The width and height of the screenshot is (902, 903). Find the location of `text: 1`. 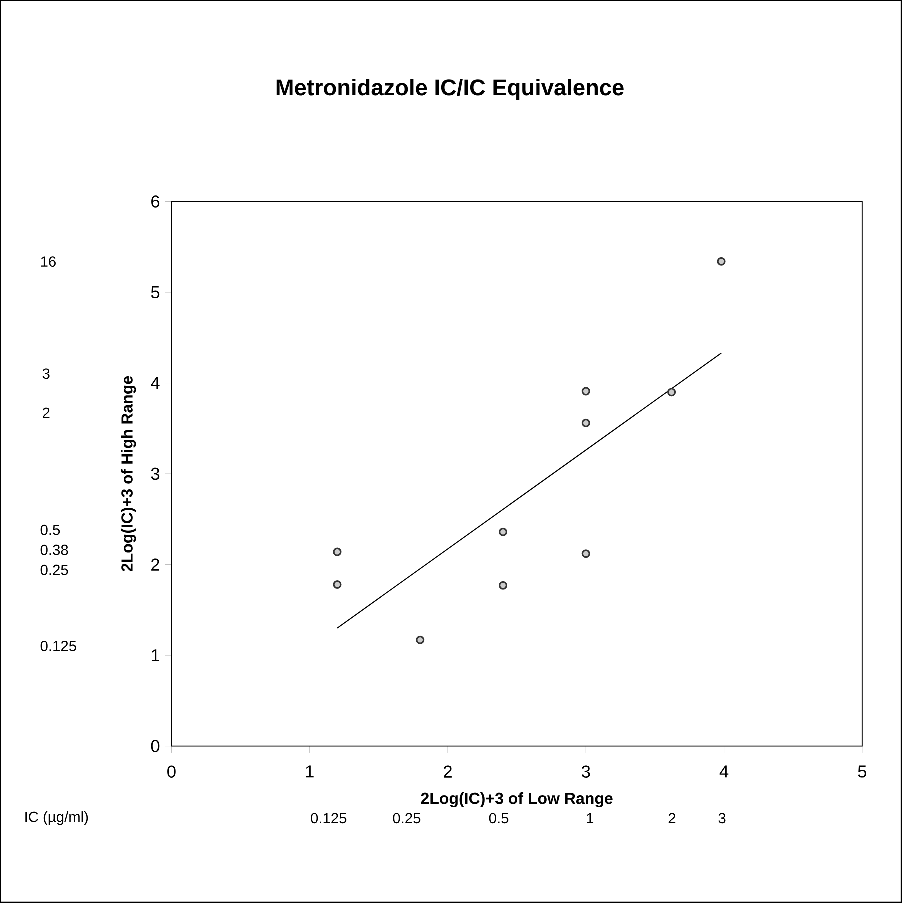

text: 1 is located at coordinates (590, 818).